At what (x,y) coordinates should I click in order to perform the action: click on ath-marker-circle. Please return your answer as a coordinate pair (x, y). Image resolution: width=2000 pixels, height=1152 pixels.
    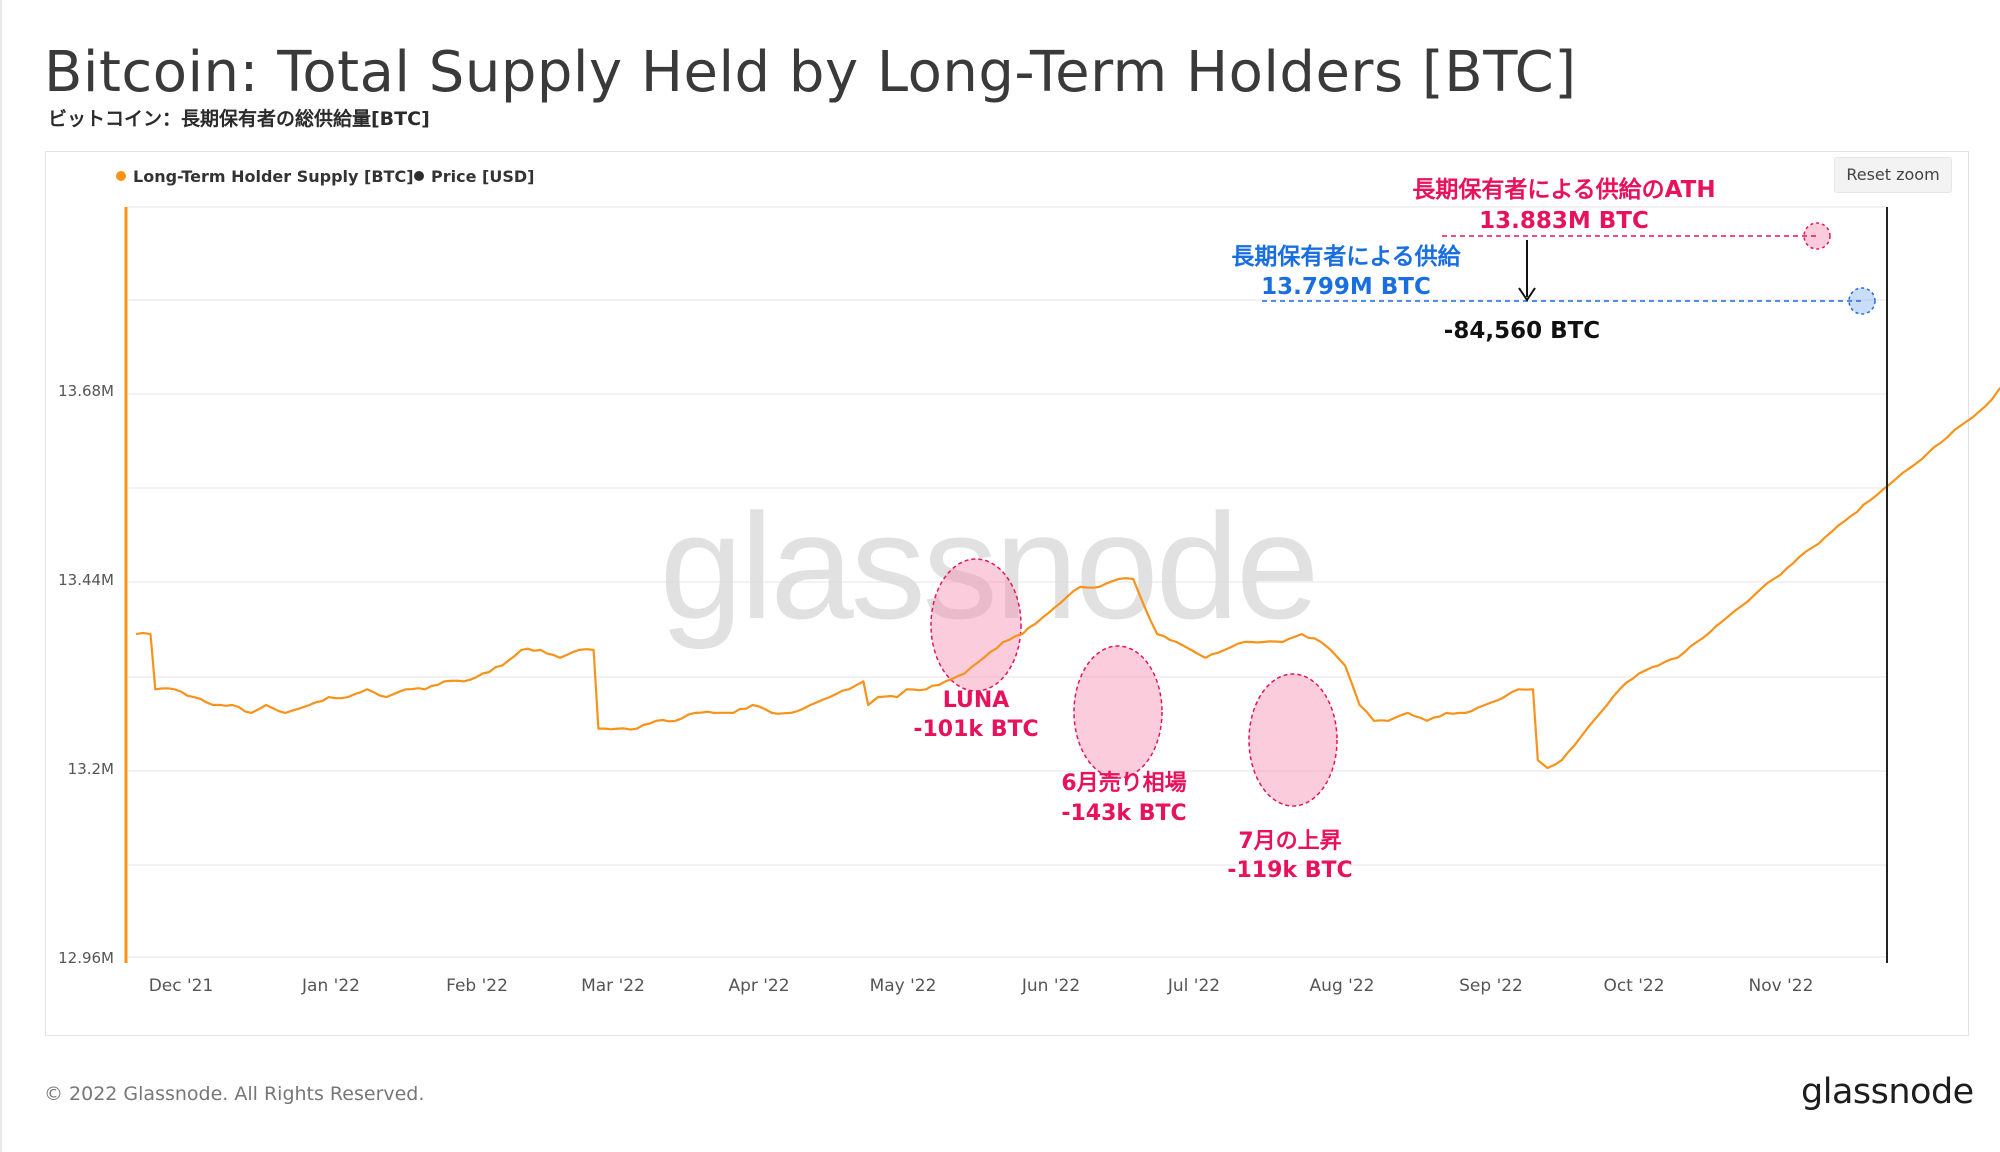
    Looking at the image, I should click on (1817, 236).